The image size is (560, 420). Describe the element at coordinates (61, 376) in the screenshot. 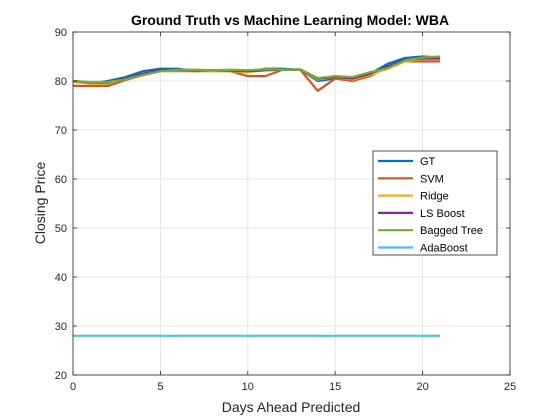

I see `y-tick-label: 20` at that location.